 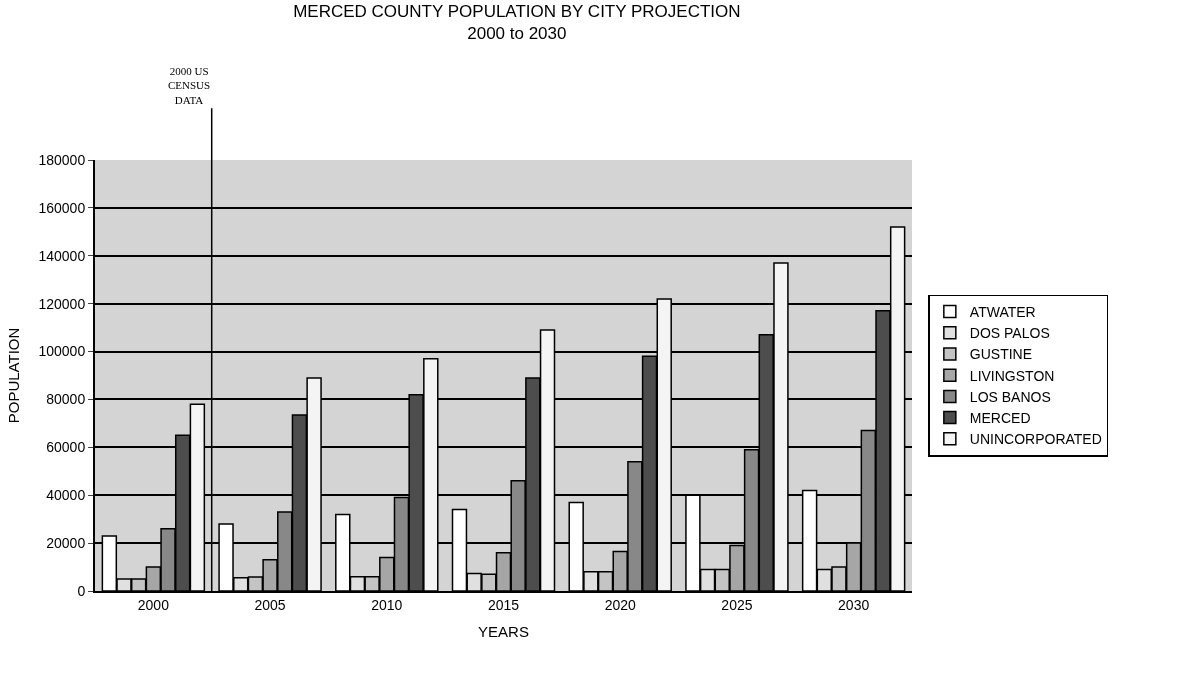 I want to click on ref-line-label: 2000 US CENSUS DATA, so click(x=189, y=85).